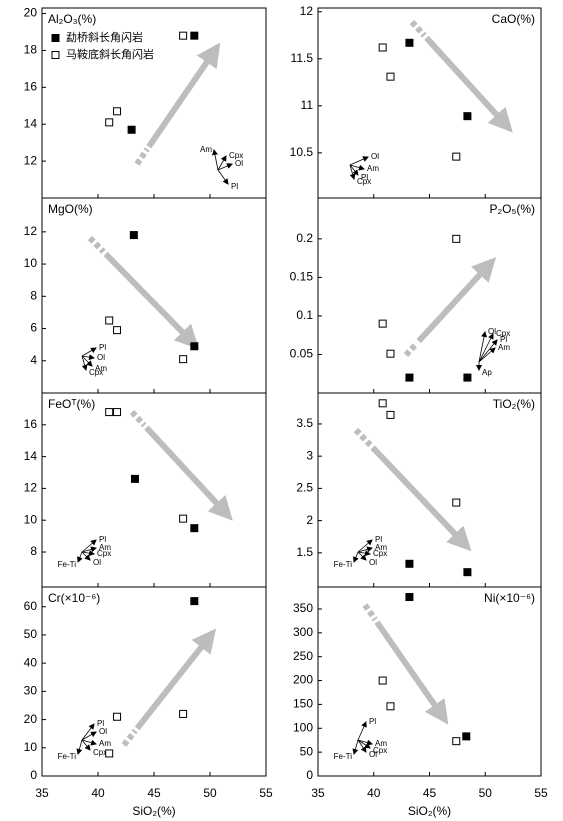 This screenshot has width=563, height=821. I want to click on y-tick-label: 10.5, so click(302, 152).